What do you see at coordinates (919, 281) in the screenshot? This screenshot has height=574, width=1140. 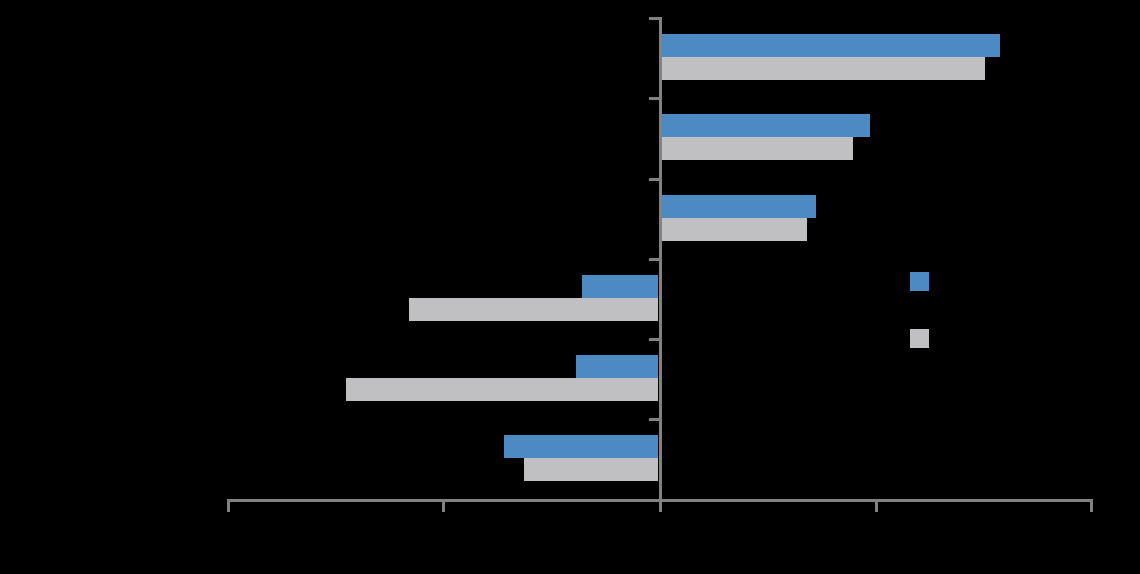 I see `legend-swatch-blue` at bounding box center [919, 281].